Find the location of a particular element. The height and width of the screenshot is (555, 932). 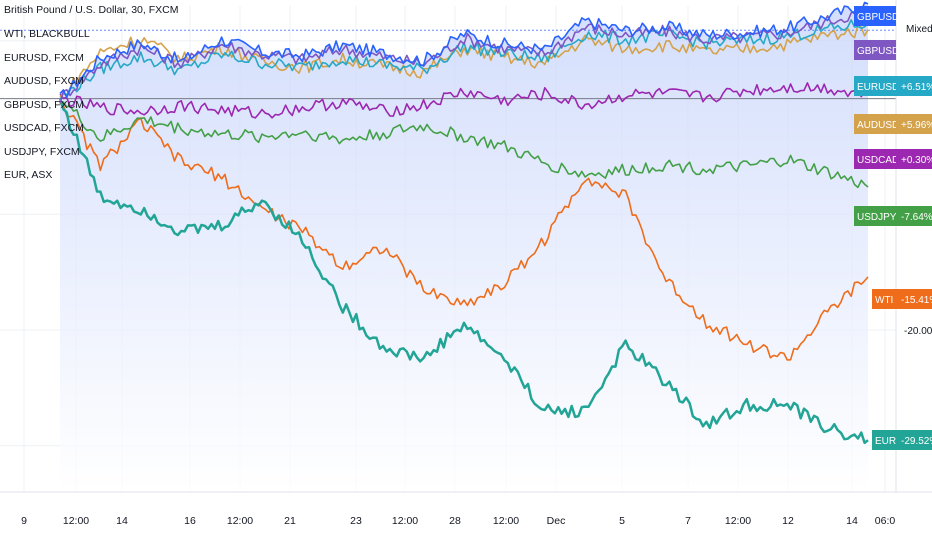

x-tick-label: 9 is located at coordinates (24, 521).